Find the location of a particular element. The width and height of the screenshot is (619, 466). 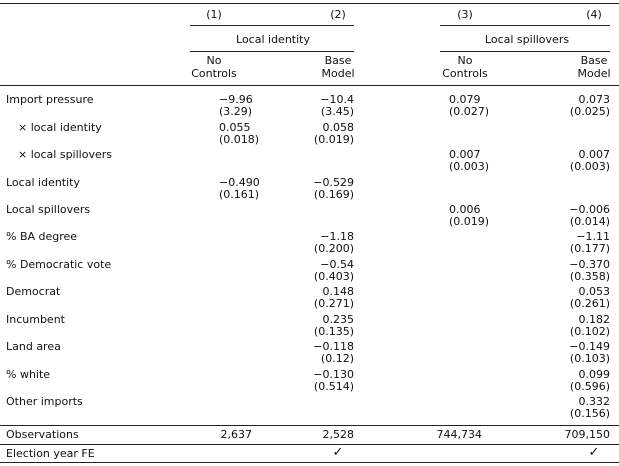

coefficient: 0.235 is located at coordinates (338, 319).